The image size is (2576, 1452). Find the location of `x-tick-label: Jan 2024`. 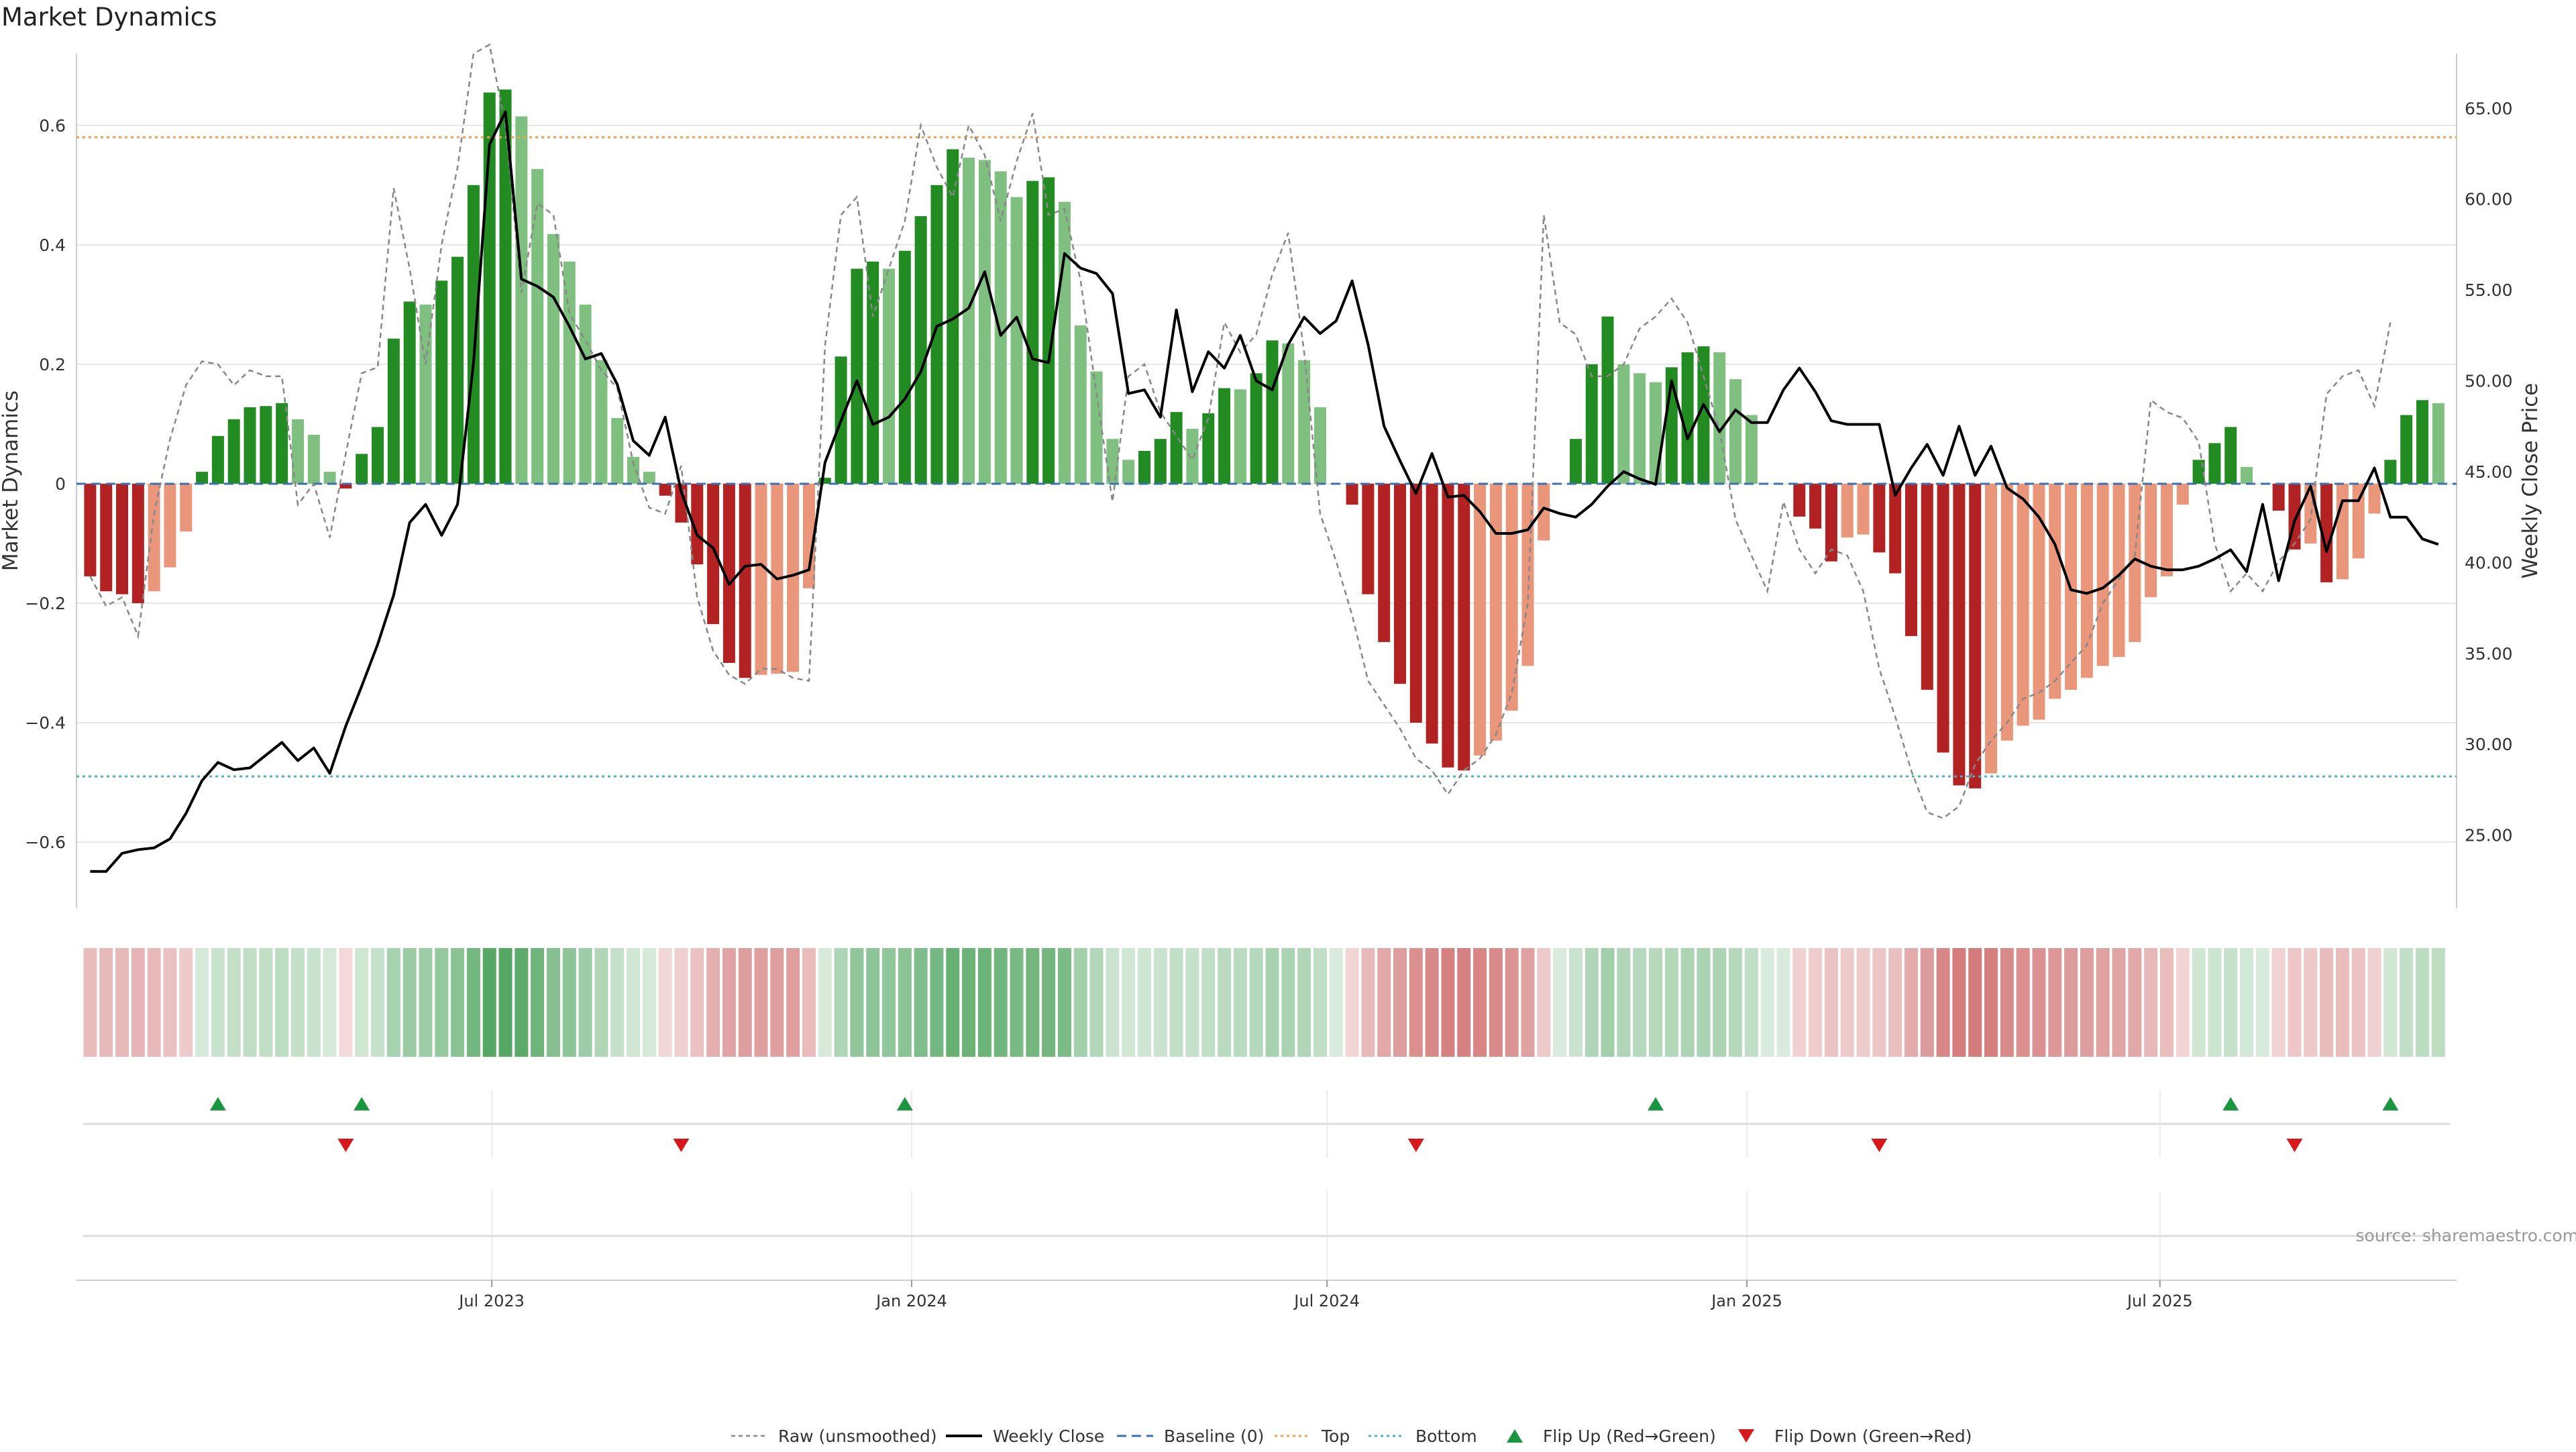

x-tick-label: Jan 2024 is located at coordinates (911, 1301).